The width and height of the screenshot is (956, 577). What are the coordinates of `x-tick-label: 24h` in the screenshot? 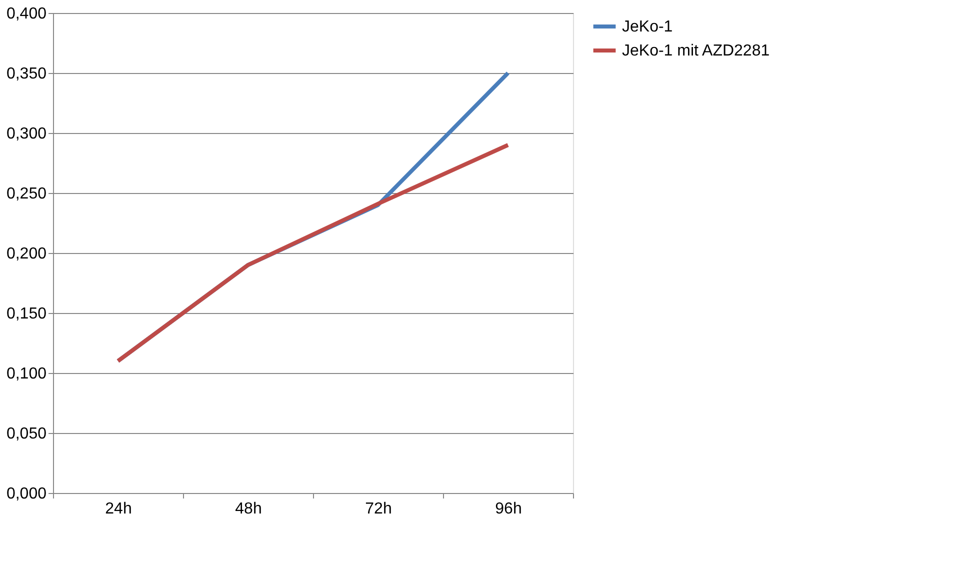 It's located at (118, 509).